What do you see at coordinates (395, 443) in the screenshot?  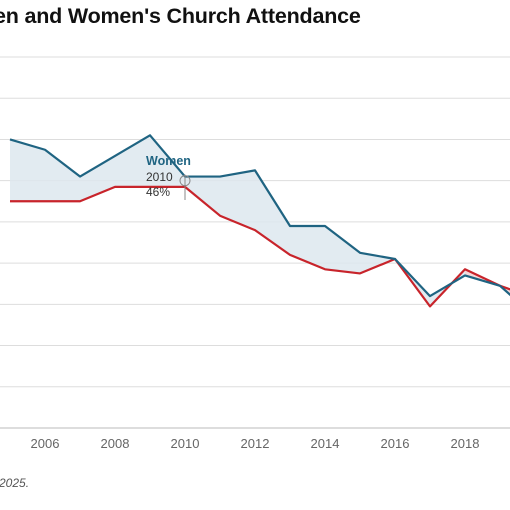 I see `x-tick-label: 2016` at bounding box center [395, 443].